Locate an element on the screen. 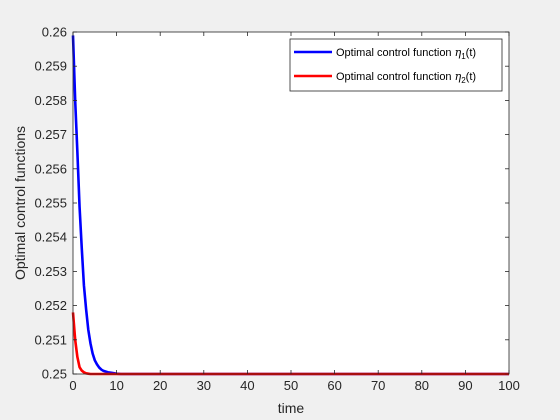 The image size is (560, 420). x-tick-label: 20 is located at coordinates (160, 385).